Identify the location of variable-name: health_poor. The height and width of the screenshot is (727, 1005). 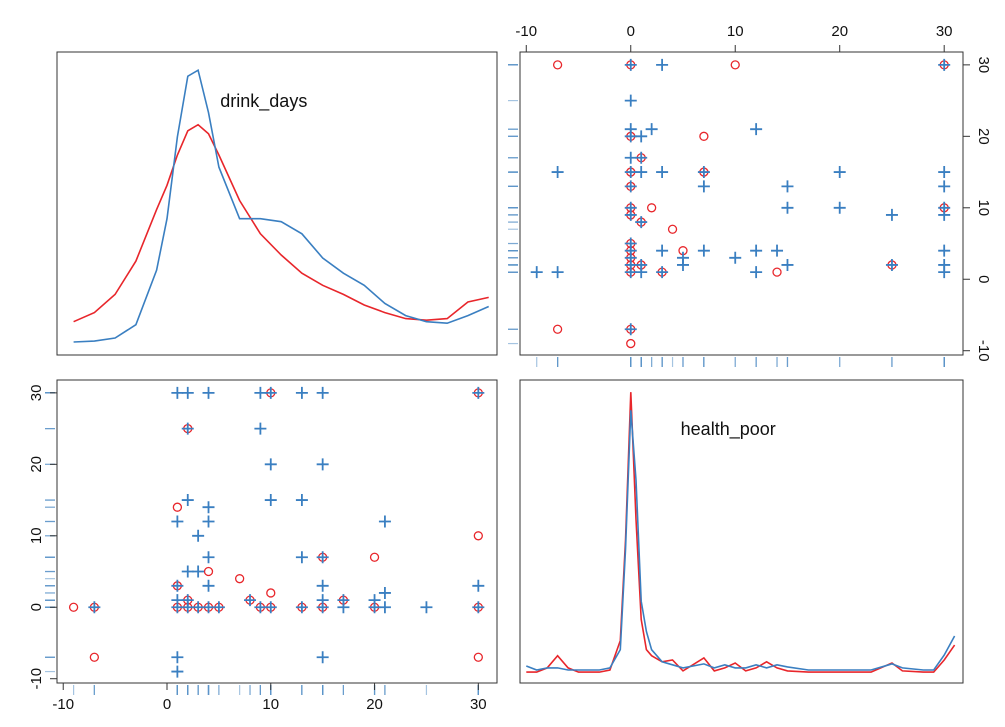
(728, 429).